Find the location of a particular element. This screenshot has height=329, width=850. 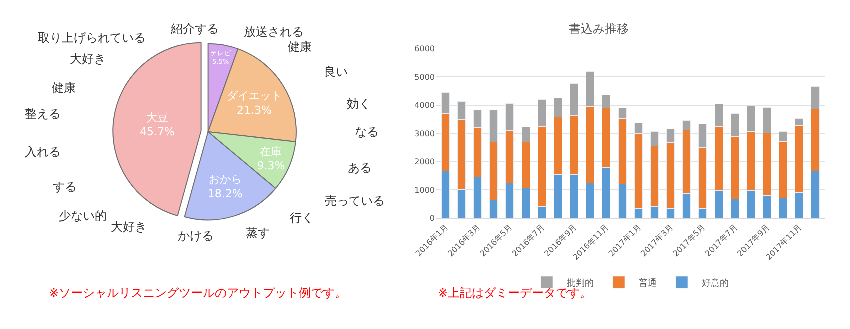

data-label: 18.2% is located at coordinates (225, 193).